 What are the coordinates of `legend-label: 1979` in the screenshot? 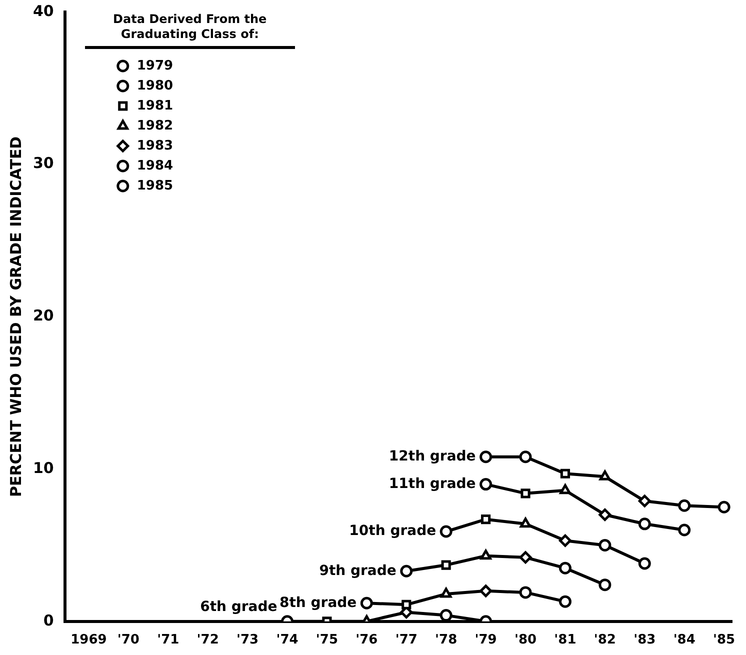 It's located at (155, 66).